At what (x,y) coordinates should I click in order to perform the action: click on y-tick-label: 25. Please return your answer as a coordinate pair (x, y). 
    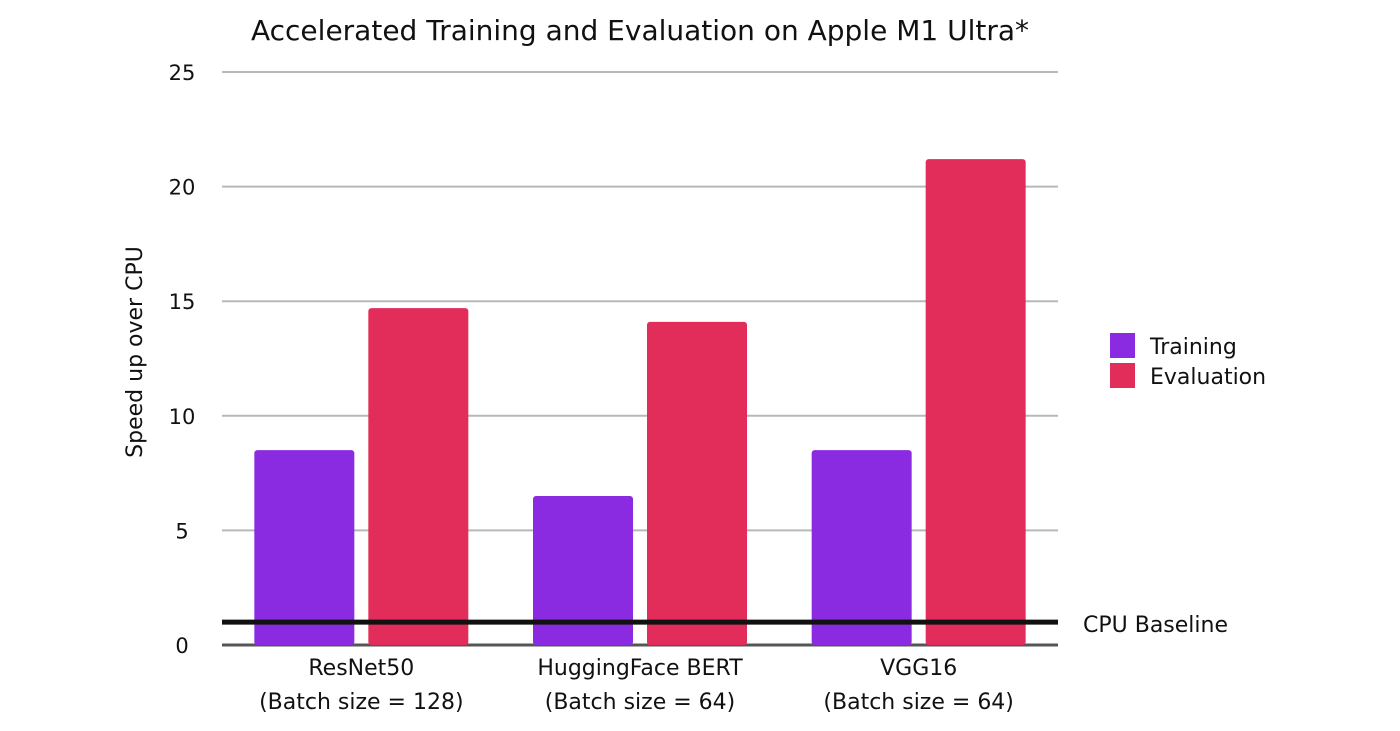
    Looking at the image, I should click on (182, 73).